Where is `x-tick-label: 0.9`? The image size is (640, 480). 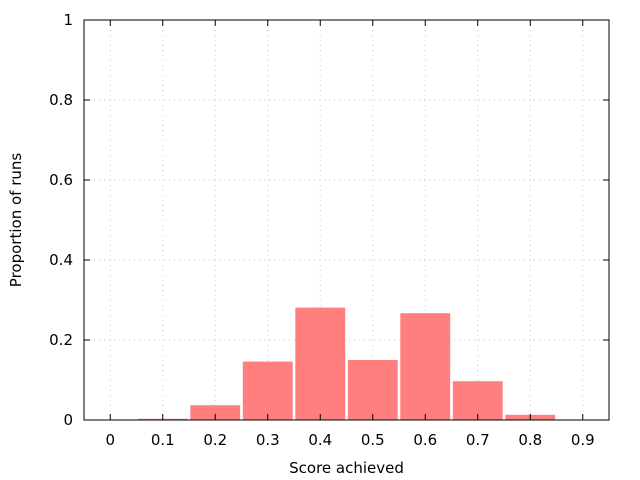 x-tick-label: 0.9 is located at coordinates (583, 440).